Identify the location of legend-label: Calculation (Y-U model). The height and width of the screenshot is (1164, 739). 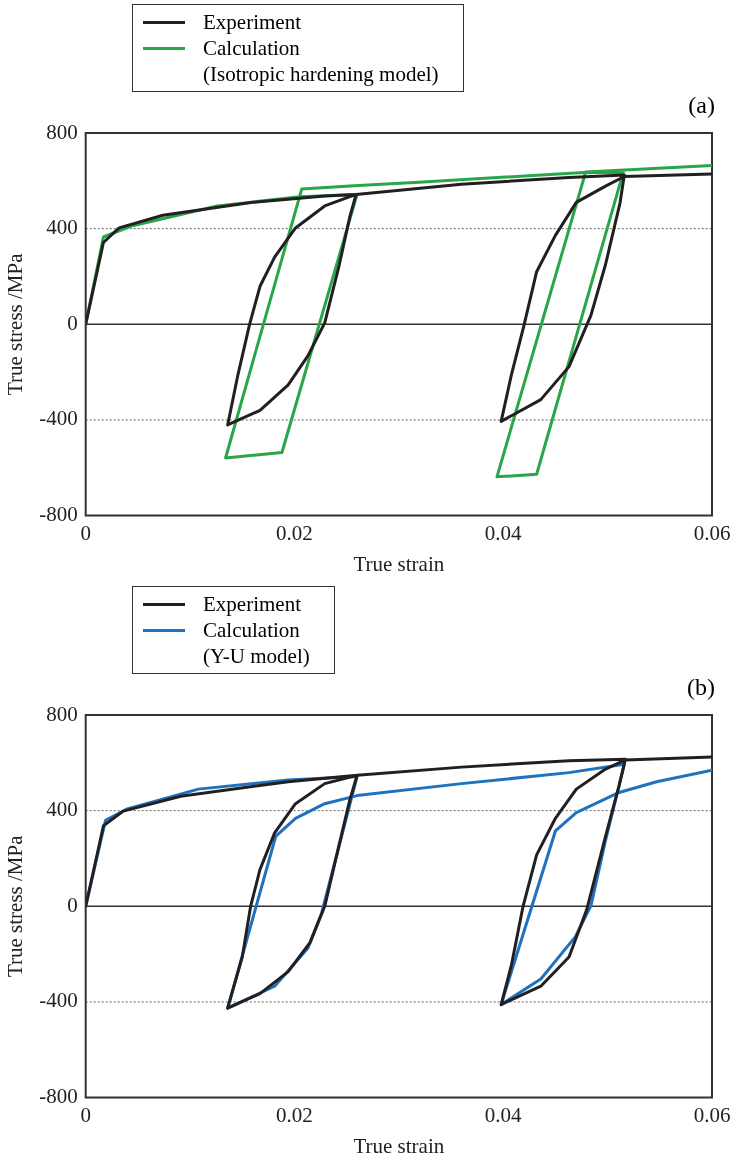
(256, 643).